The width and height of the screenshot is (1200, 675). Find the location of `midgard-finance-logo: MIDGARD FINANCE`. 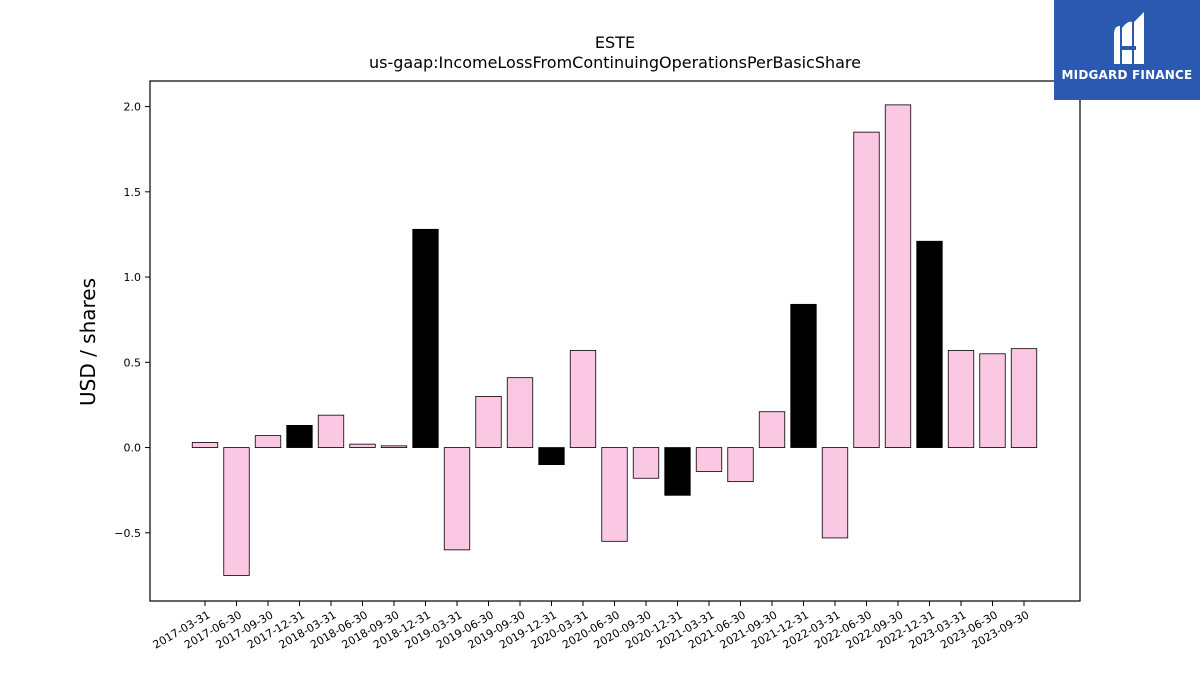

midgard-finance-logo: MIDGARD FINANCE is located at coordinates (1127, 50).